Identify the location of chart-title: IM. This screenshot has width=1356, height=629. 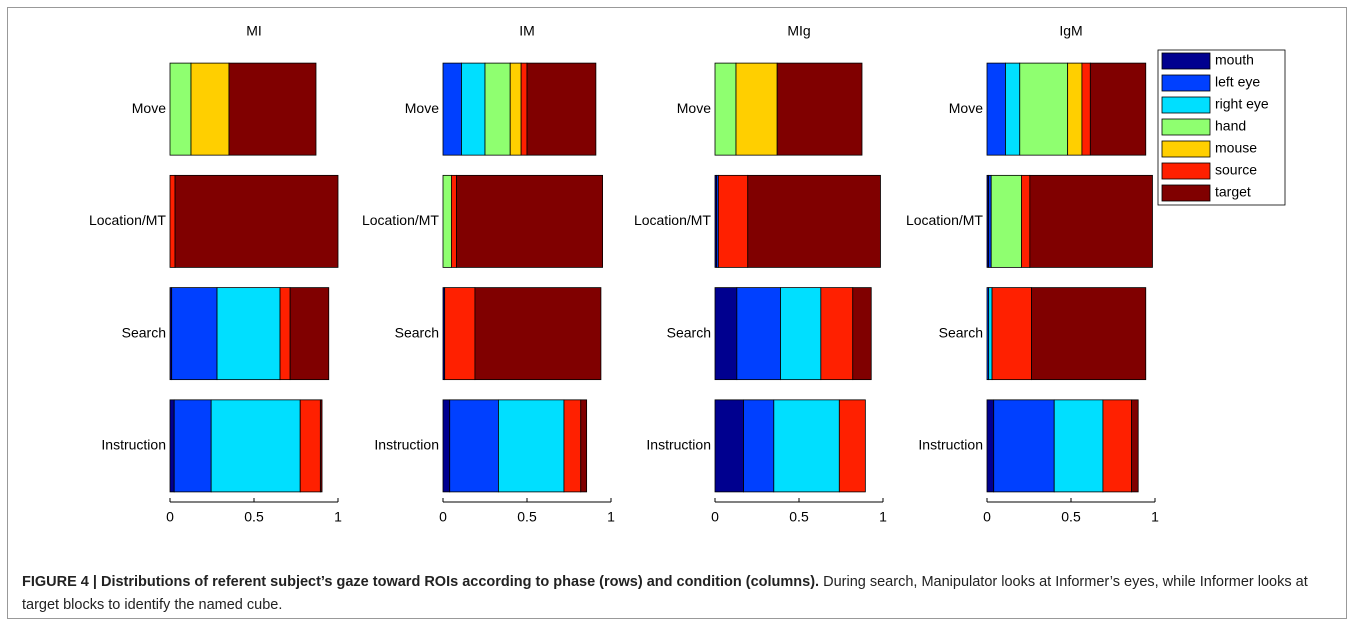
(527, 31).